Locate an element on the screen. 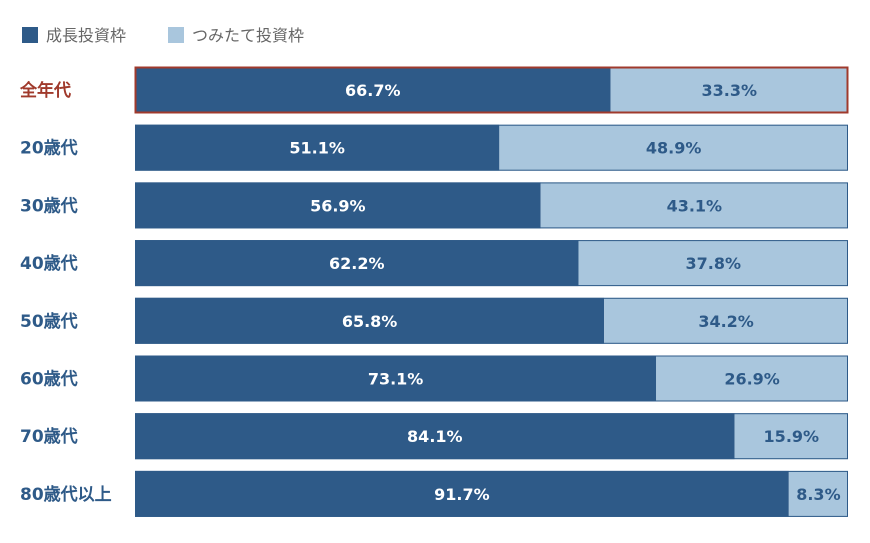 The image size is (870, 543). legend-label-1: 成長投資枠 is located at coordinates (86, 35).